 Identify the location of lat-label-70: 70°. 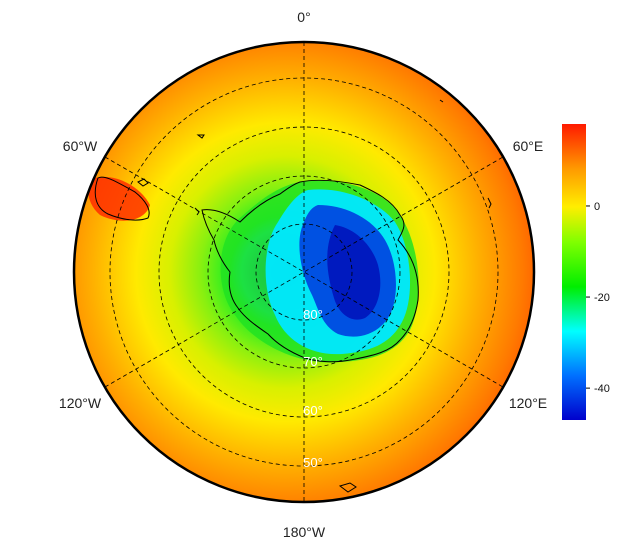
(313, 361).